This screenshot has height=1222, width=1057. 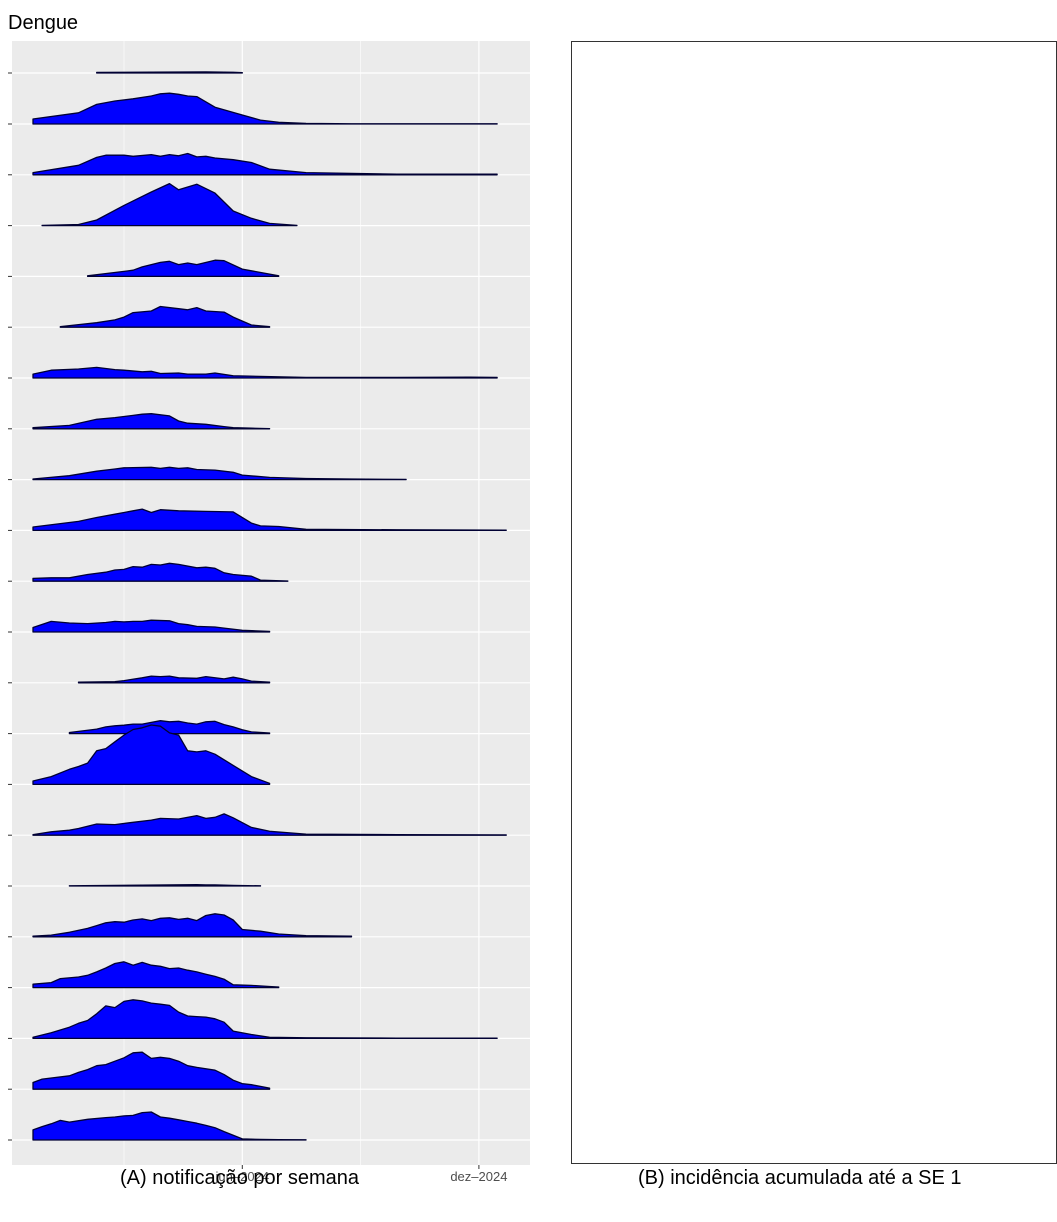 I want to click on panel-b-caption: (B) incidência acumulada até a SE 1, so click(x=800, y=1178).